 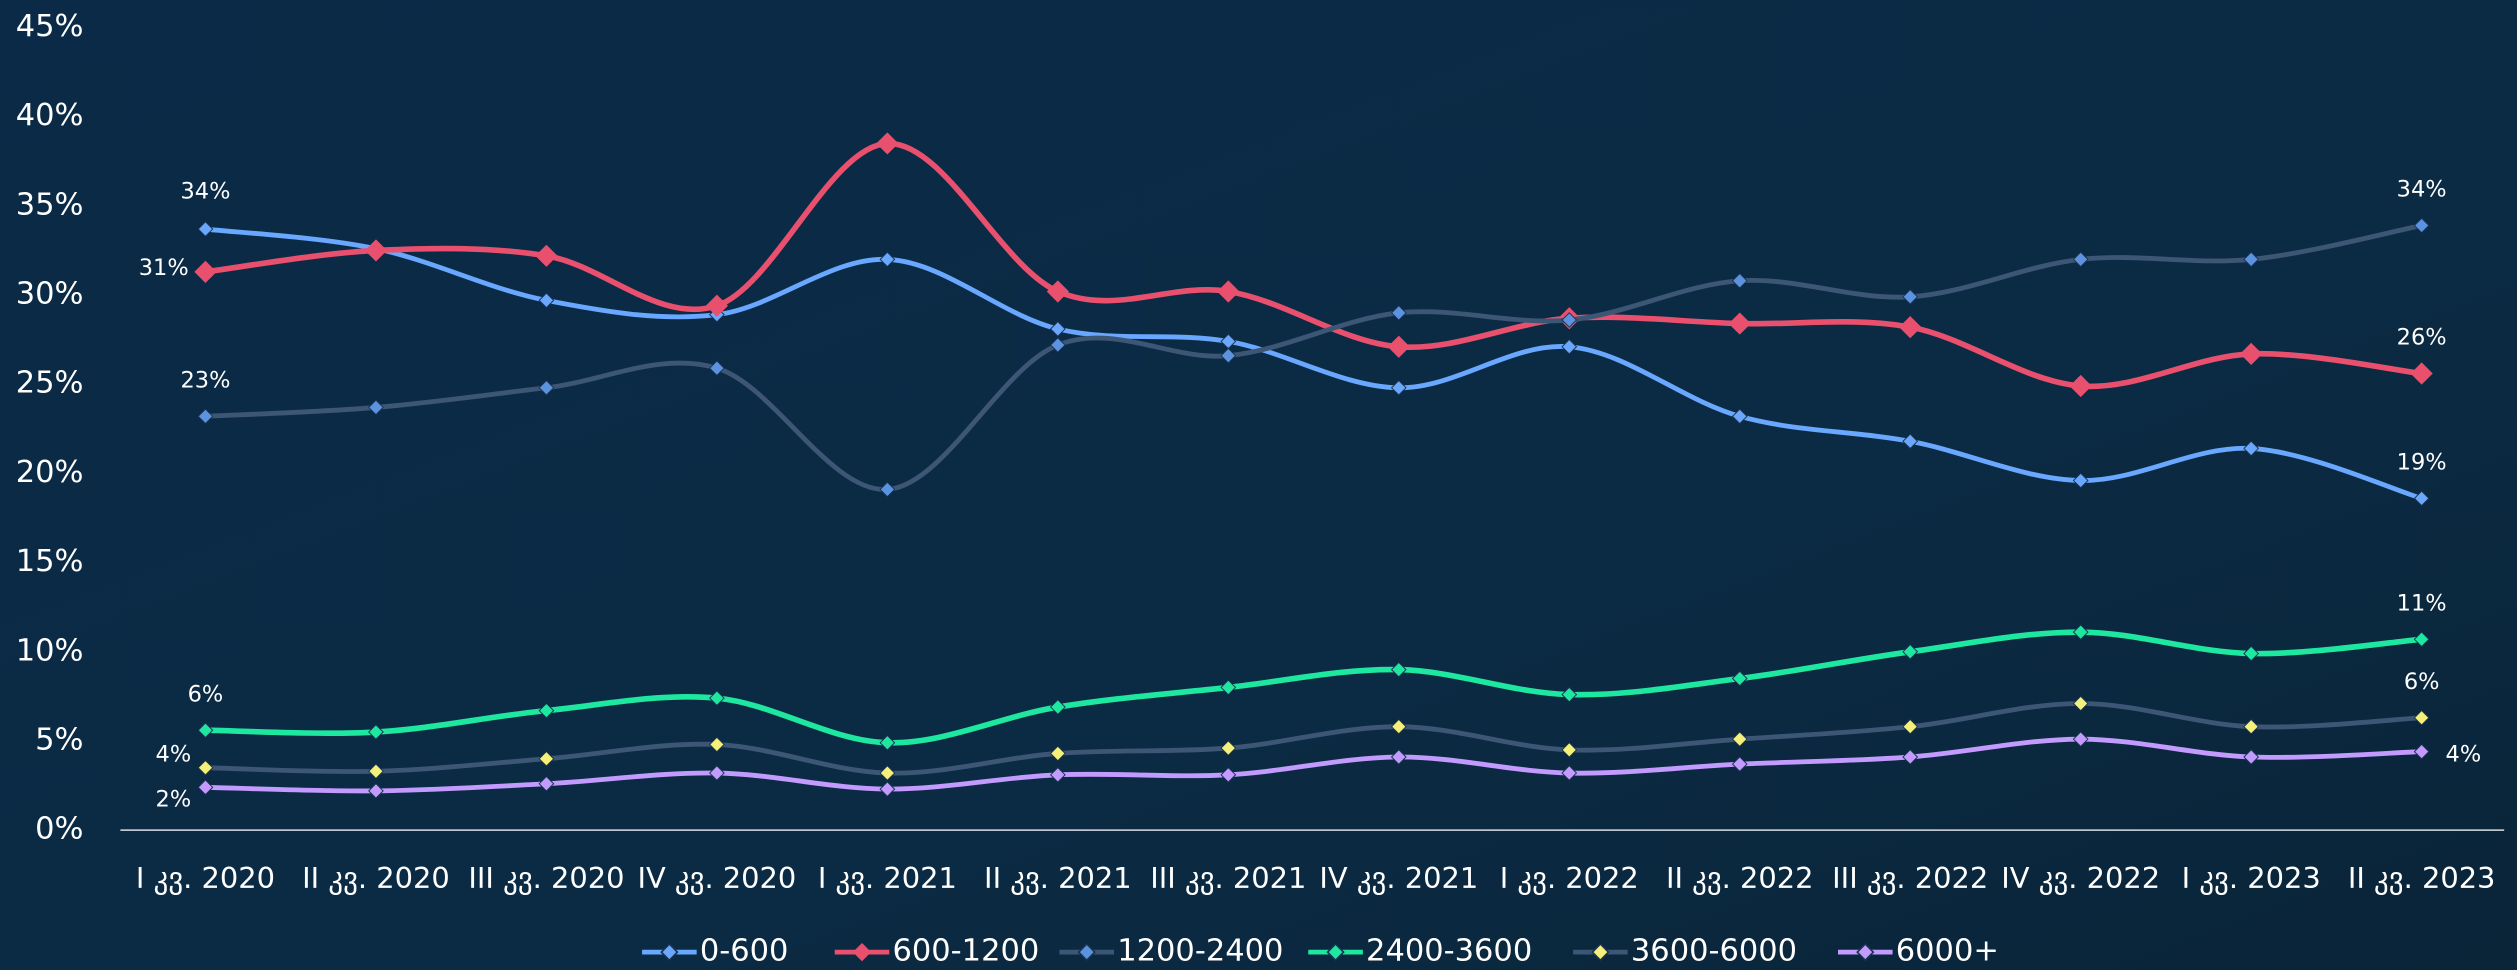 What do you see at coordinates (50, 383) in the screenshot?
I see `y-tick-label: 25%` at bounding box center [50, 383].